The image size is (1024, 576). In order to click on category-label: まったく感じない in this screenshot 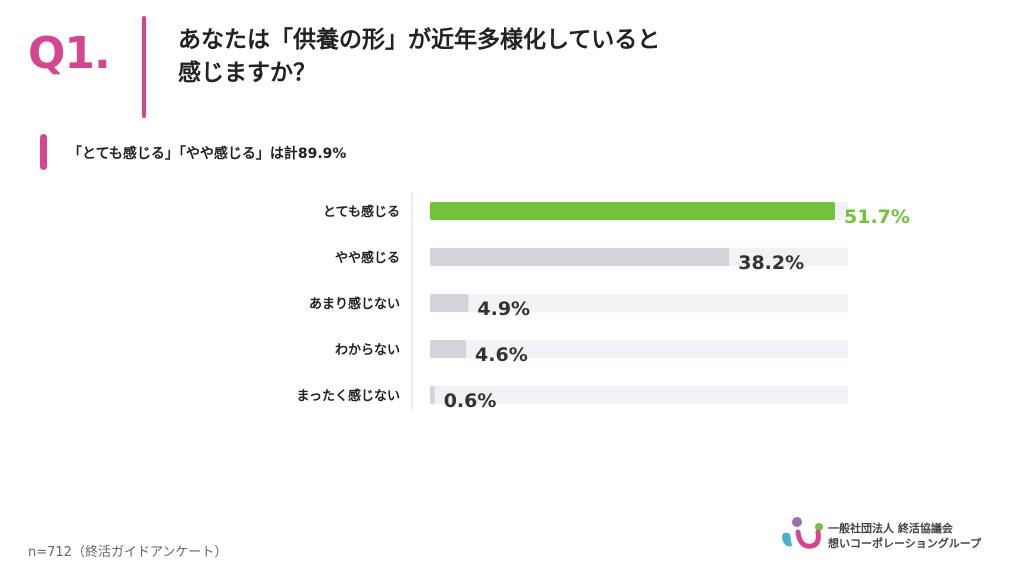, I will do `click(348, 396)`.